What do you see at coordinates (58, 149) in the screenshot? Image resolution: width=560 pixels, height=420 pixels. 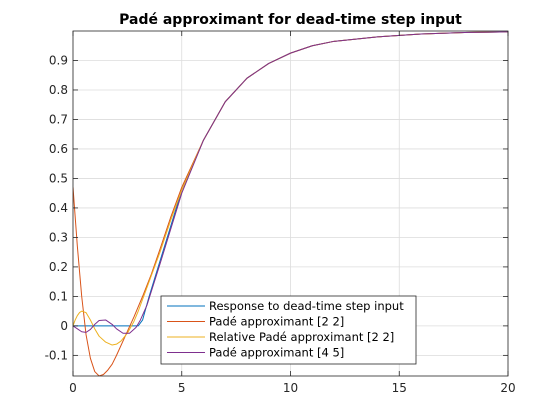 I see `y-tick-label: 0.6` at bounding box center [58, 149].